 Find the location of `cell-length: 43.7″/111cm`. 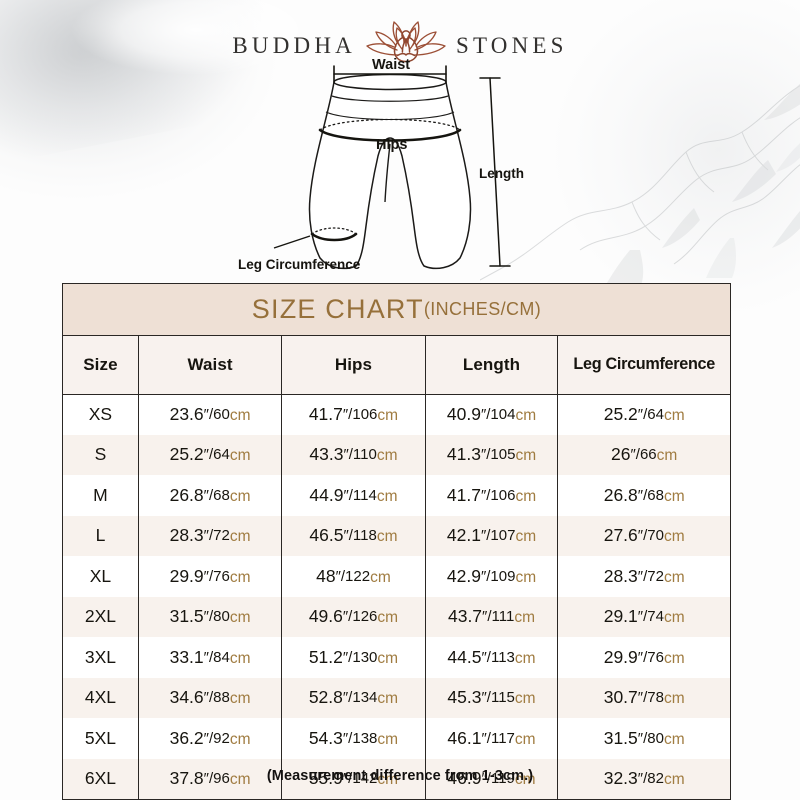

cell-length: 43.7″/111cm is located at coordinates (492, 616).